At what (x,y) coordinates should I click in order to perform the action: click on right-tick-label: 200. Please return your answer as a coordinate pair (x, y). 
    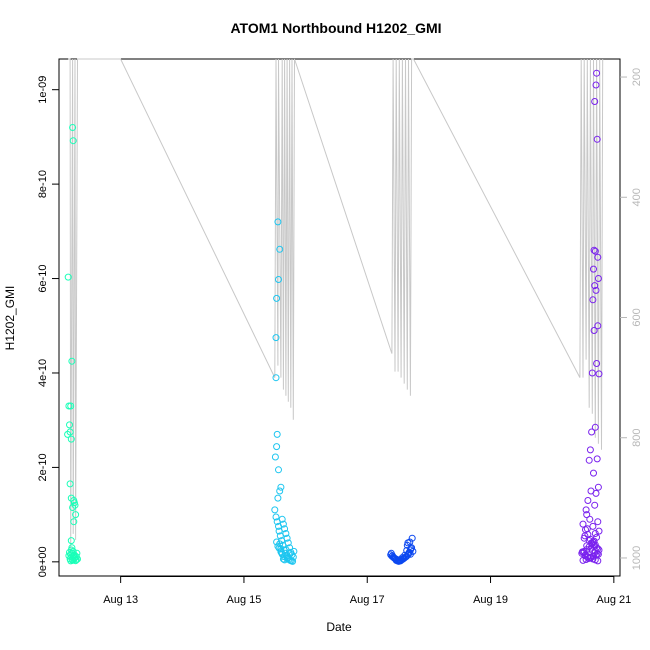
    Looking at the image, I should click on (637, 77).